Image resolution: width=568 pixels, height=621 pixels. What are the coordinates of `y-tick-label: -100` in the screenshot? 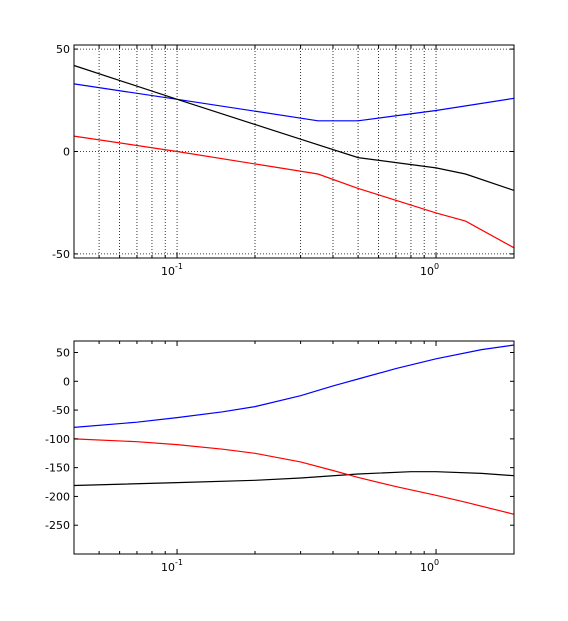 It's located at (57, 439).